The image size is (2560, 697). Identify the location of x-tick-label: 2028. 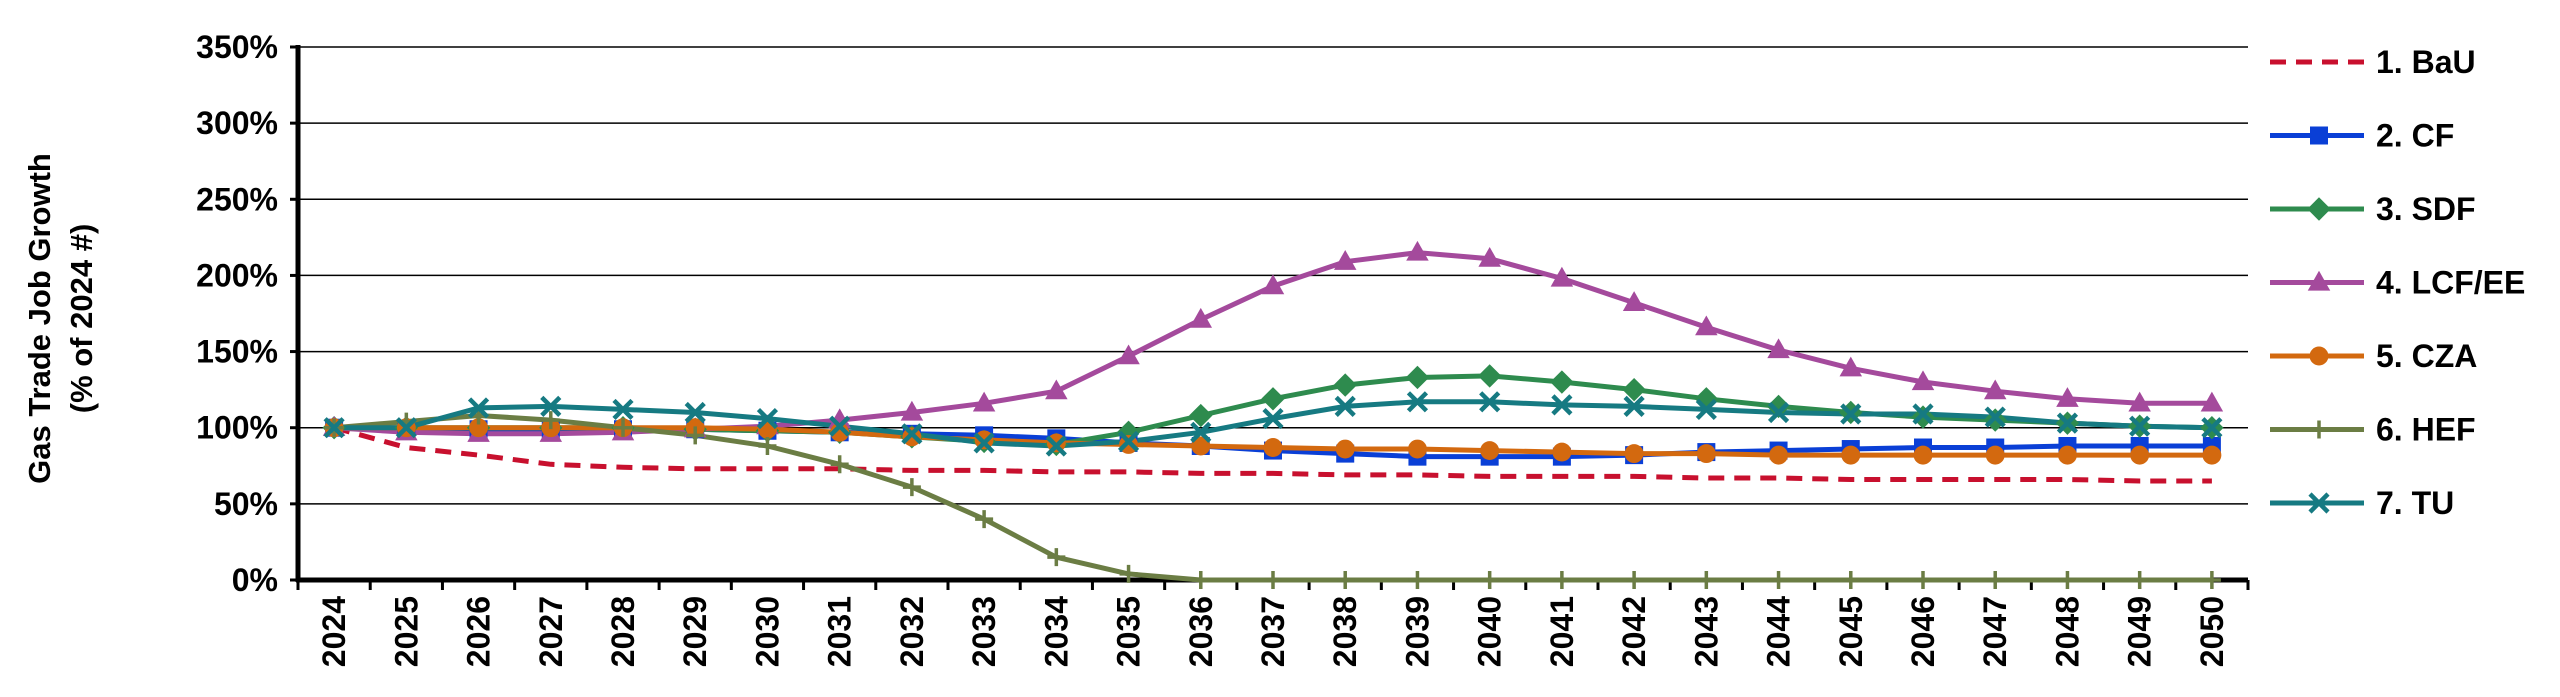
(623, 631).